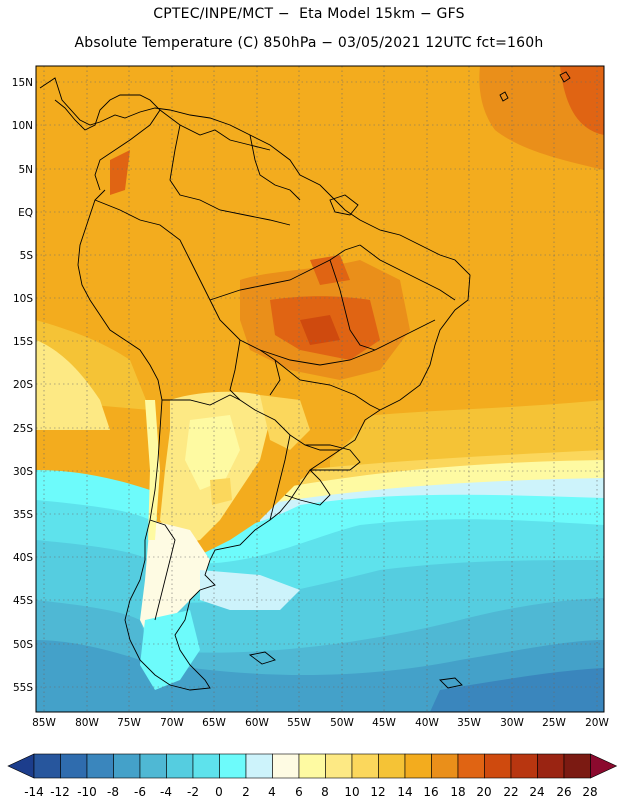  Describe the element at coordinates (23, 601) in the screenshot. I see `lat-label: 45S` at that location.